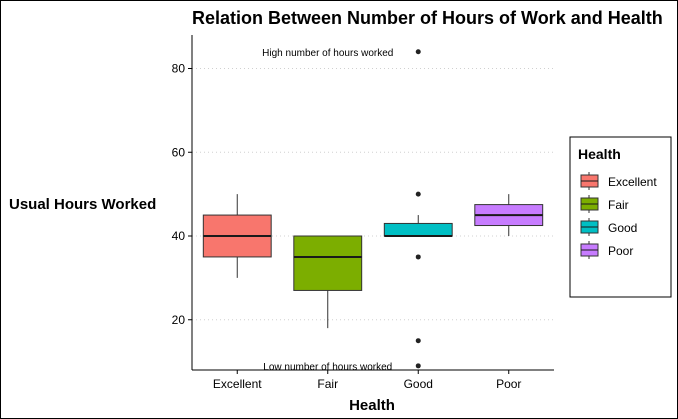 This screenshot has height=419, width=678. I want to click on y-tick-label: 80, so click(179, 69).